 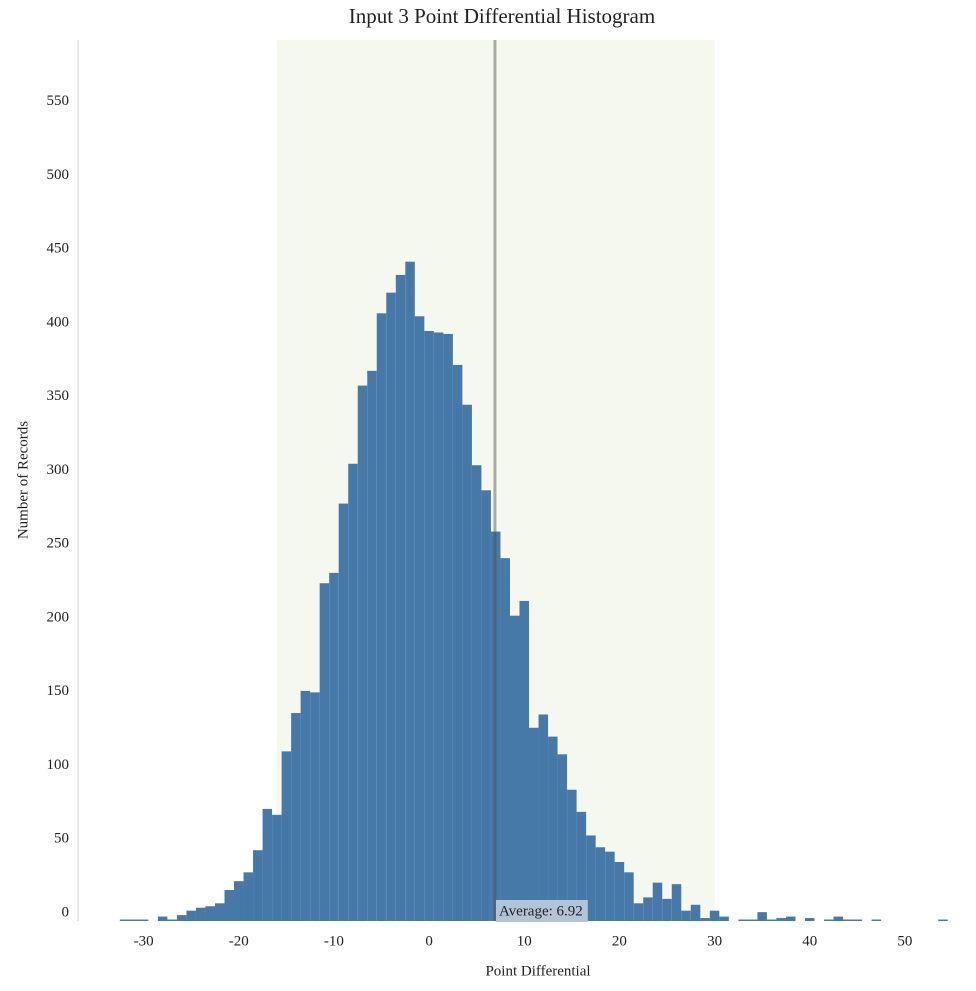 What do you see at coordinates (66, 912) in the screenshot?
I see `y-tick-label: 0` at bounding box center [66, 912].